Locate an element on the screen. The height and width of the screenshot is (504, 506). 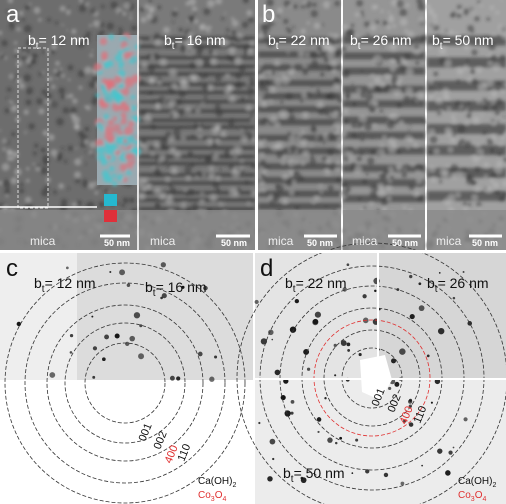
thickness-label: bt= 50 nm is located at coordinates (463, 42).